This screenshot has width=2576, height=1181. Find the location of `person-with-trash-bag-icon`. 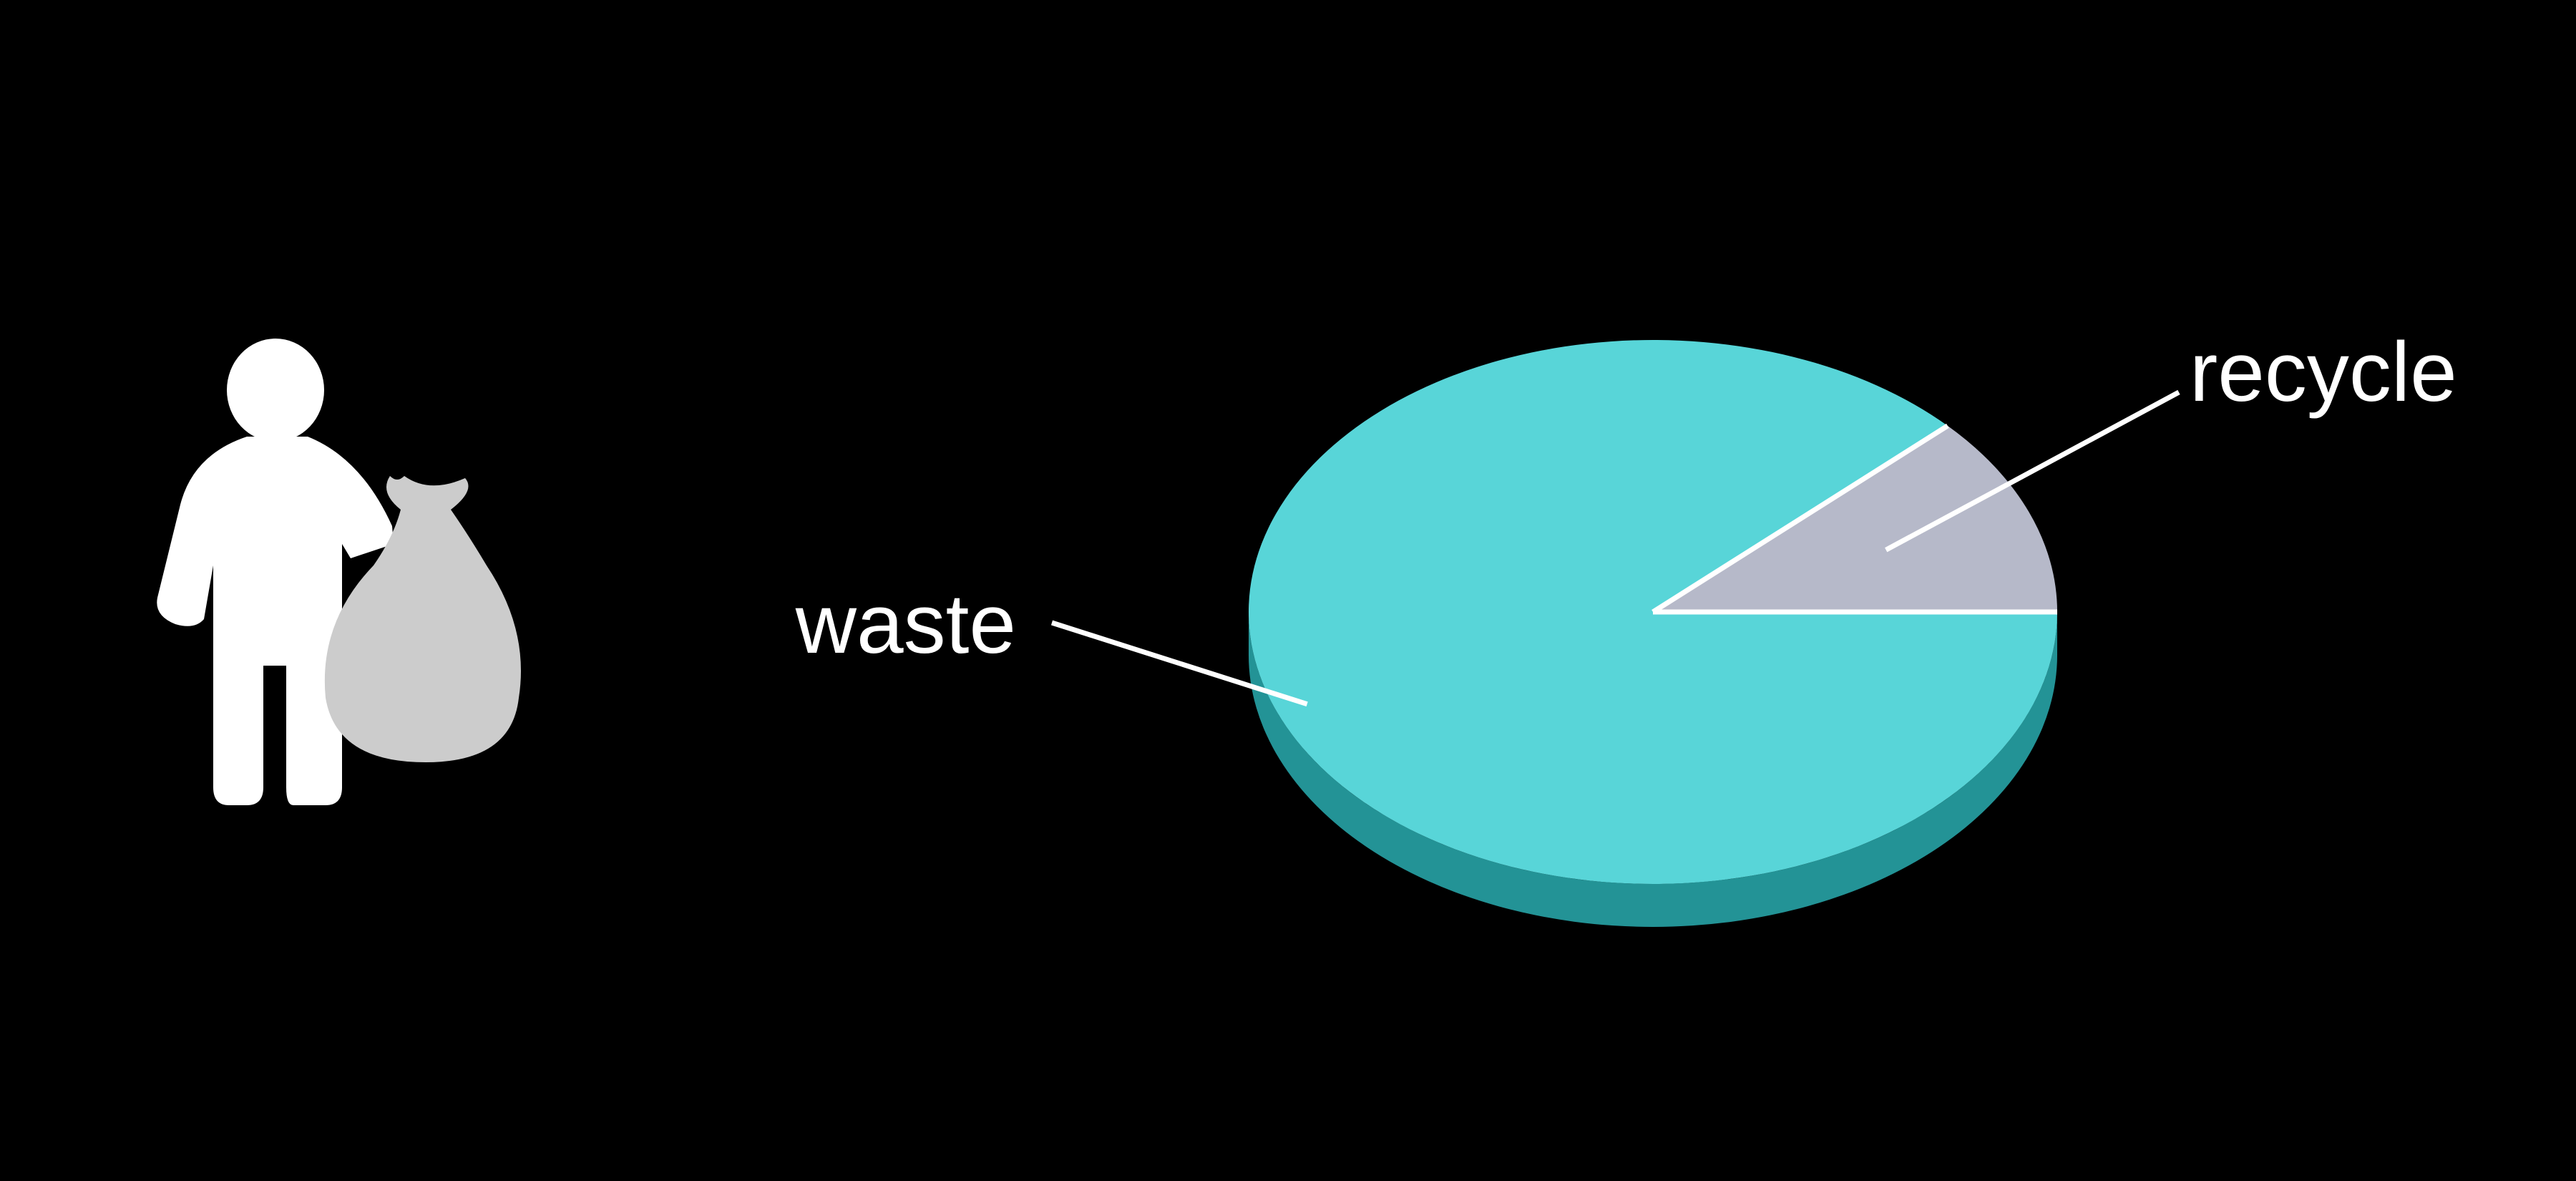

person-with-trash-bag-icon is located at coordinates (339, 572).